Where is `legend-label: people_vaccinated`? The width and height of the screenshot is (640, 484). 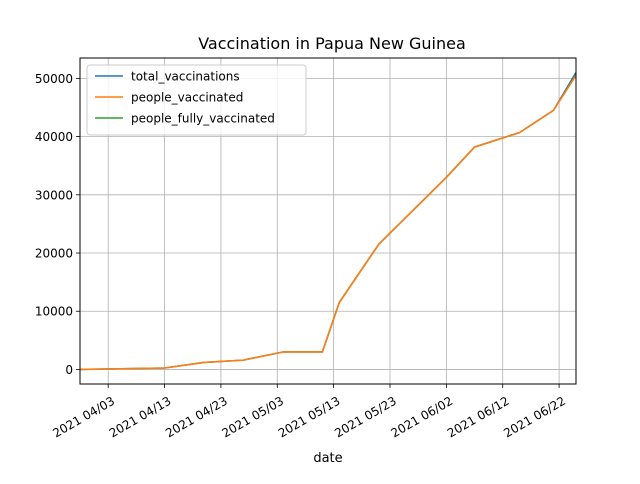 legend-label: people_vaccinated is located at coordinates (187, 98).